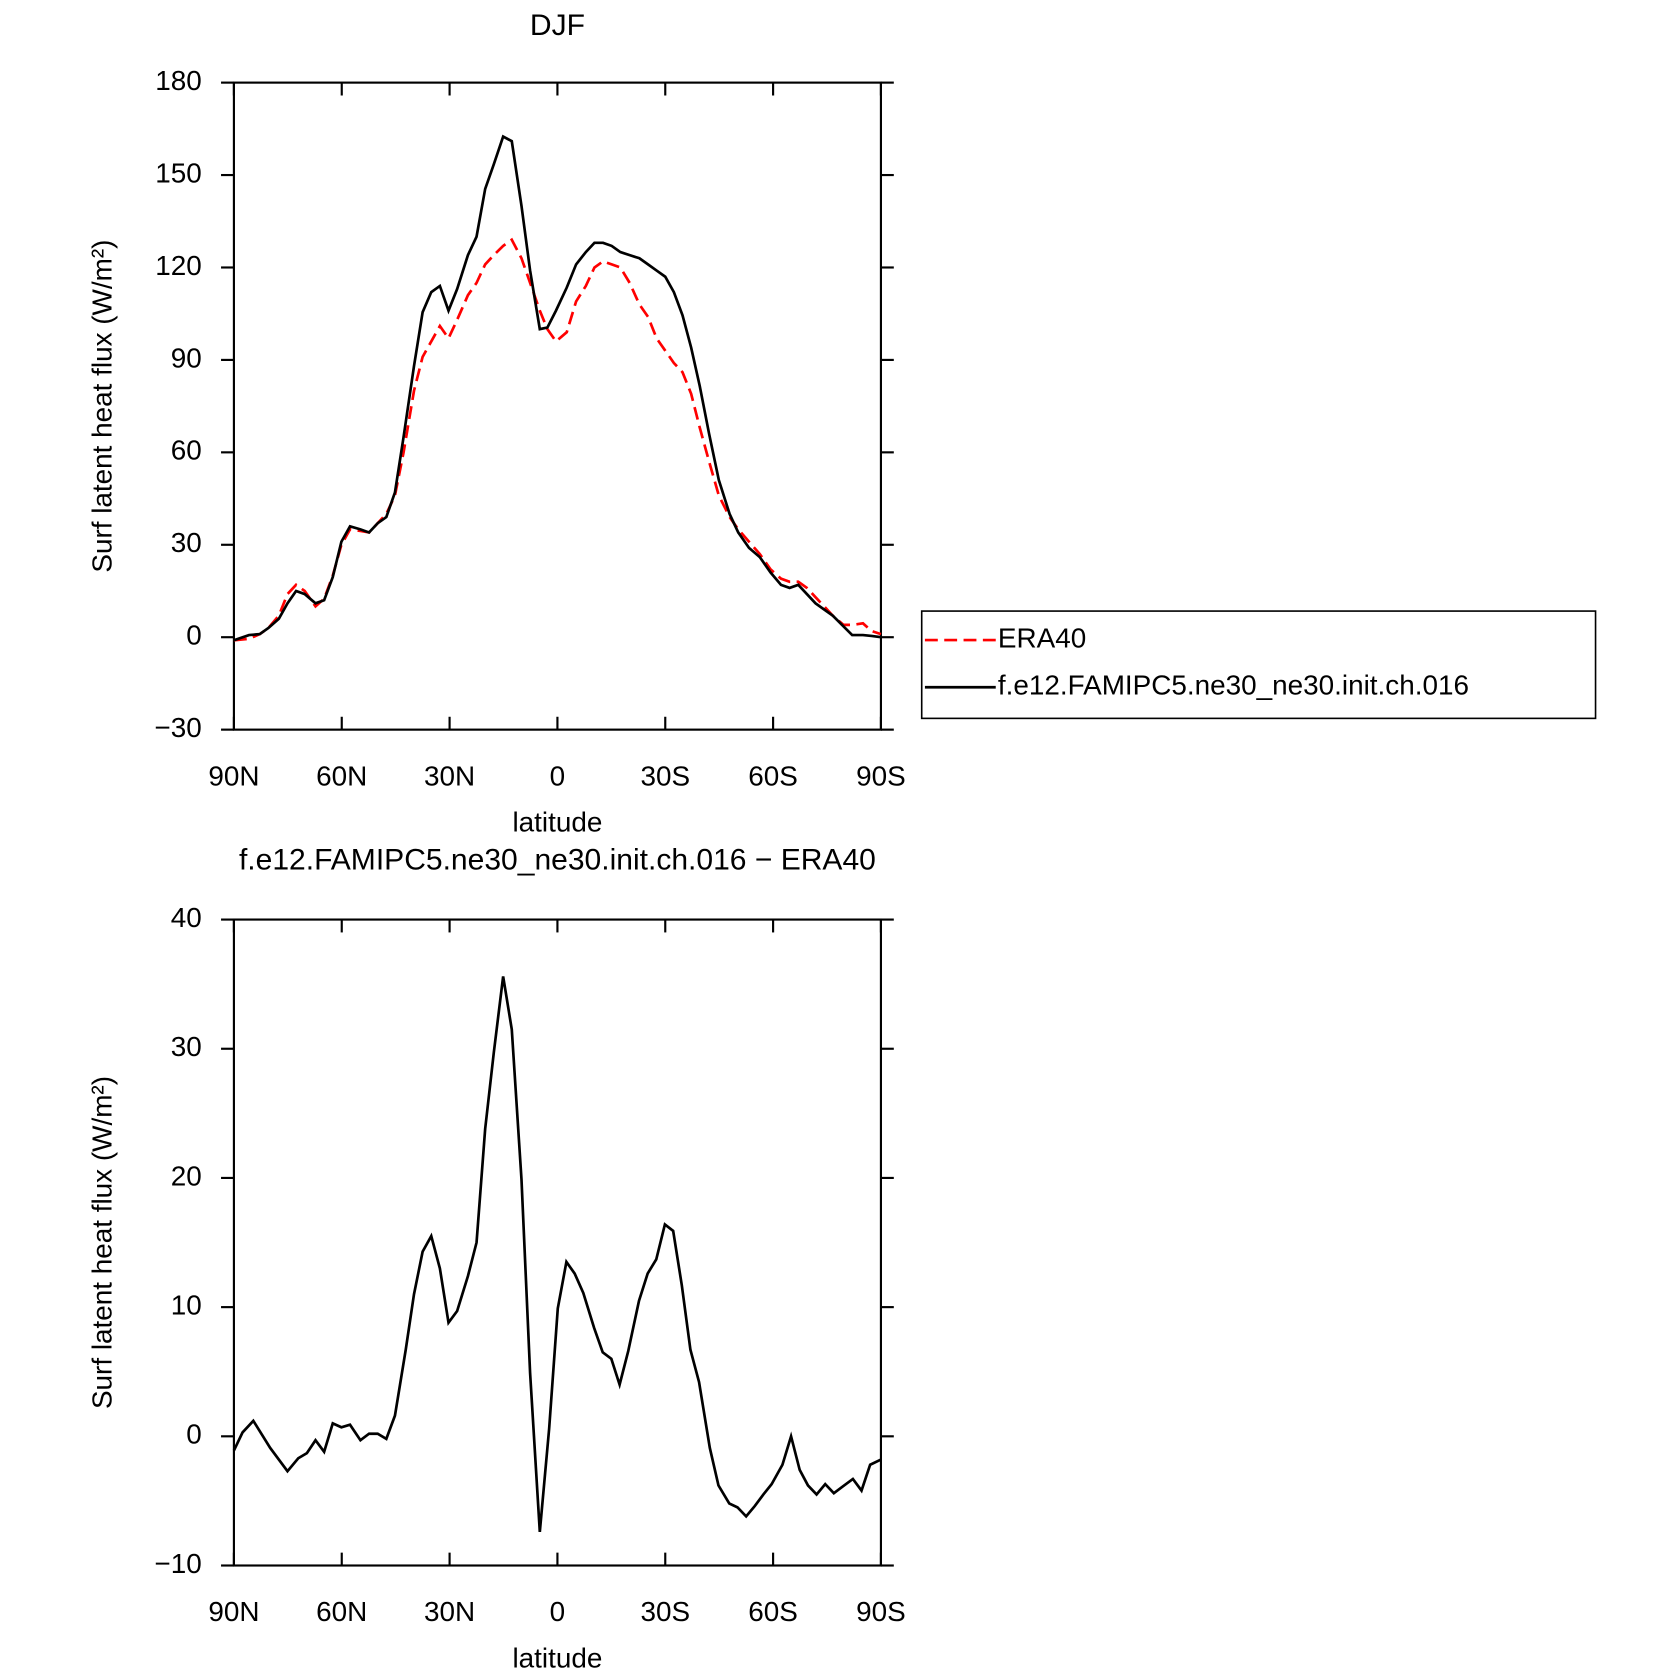 The width and height of the screenshot is (1674, 1674). Describe the element at coordinates (186, 1305) in the screenshot. I see `y-tick-label: 10` at that location.